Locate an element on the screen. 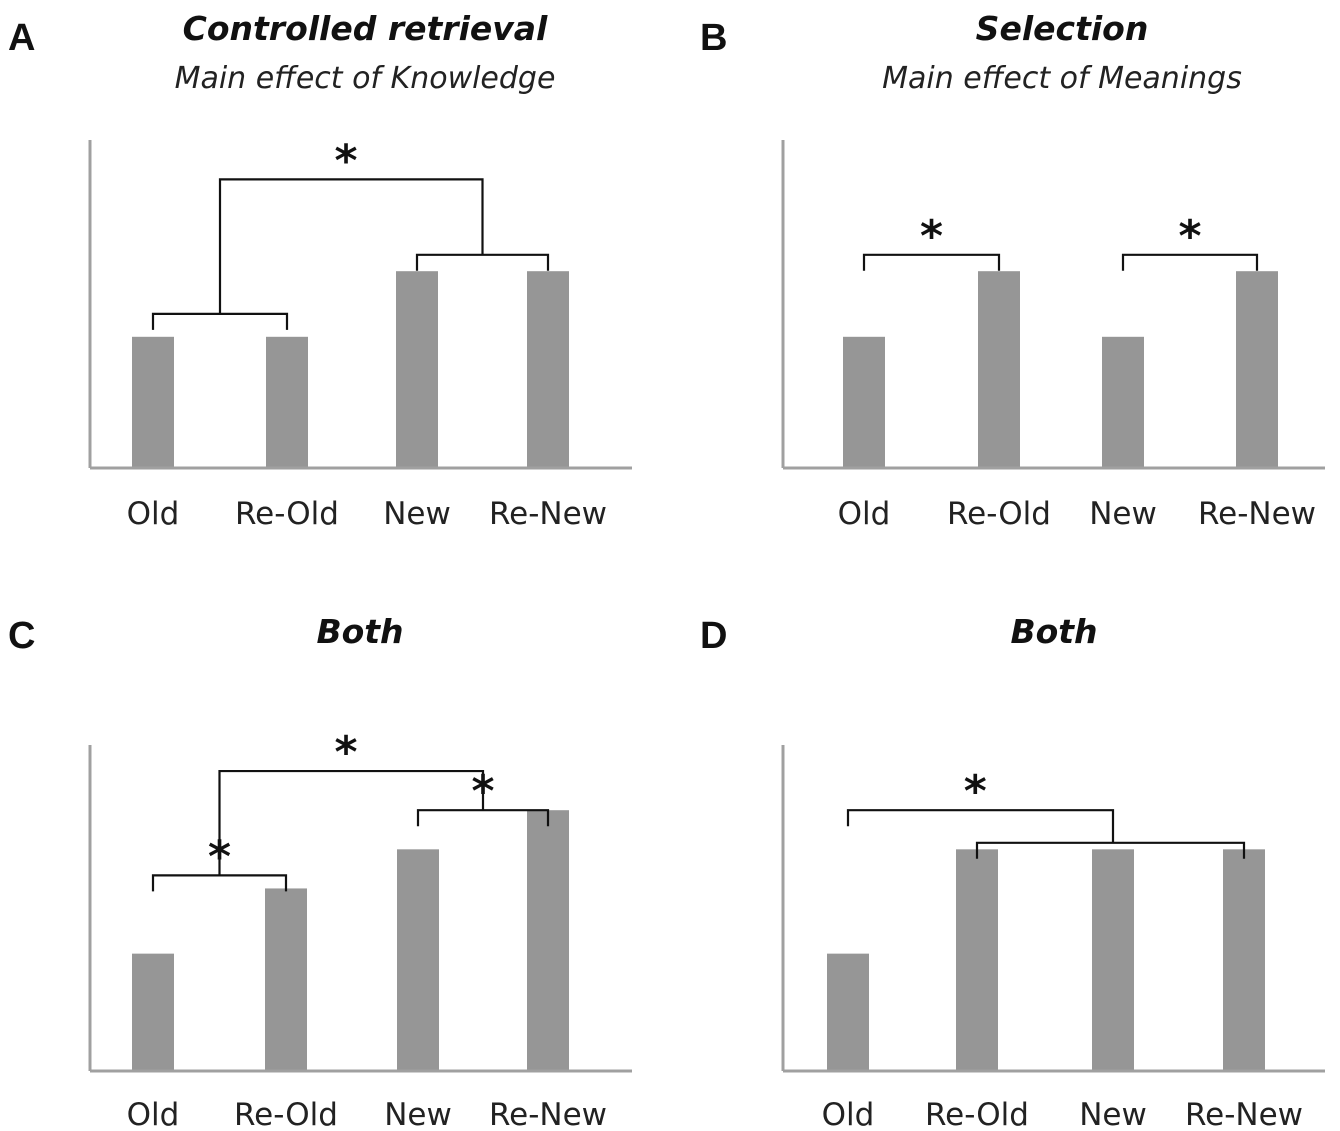 Image resolution: width=1340 pixels, height=1131 pixels. chart-subtitle: Main effect of Knowledge is located at coordinates (365, 78).